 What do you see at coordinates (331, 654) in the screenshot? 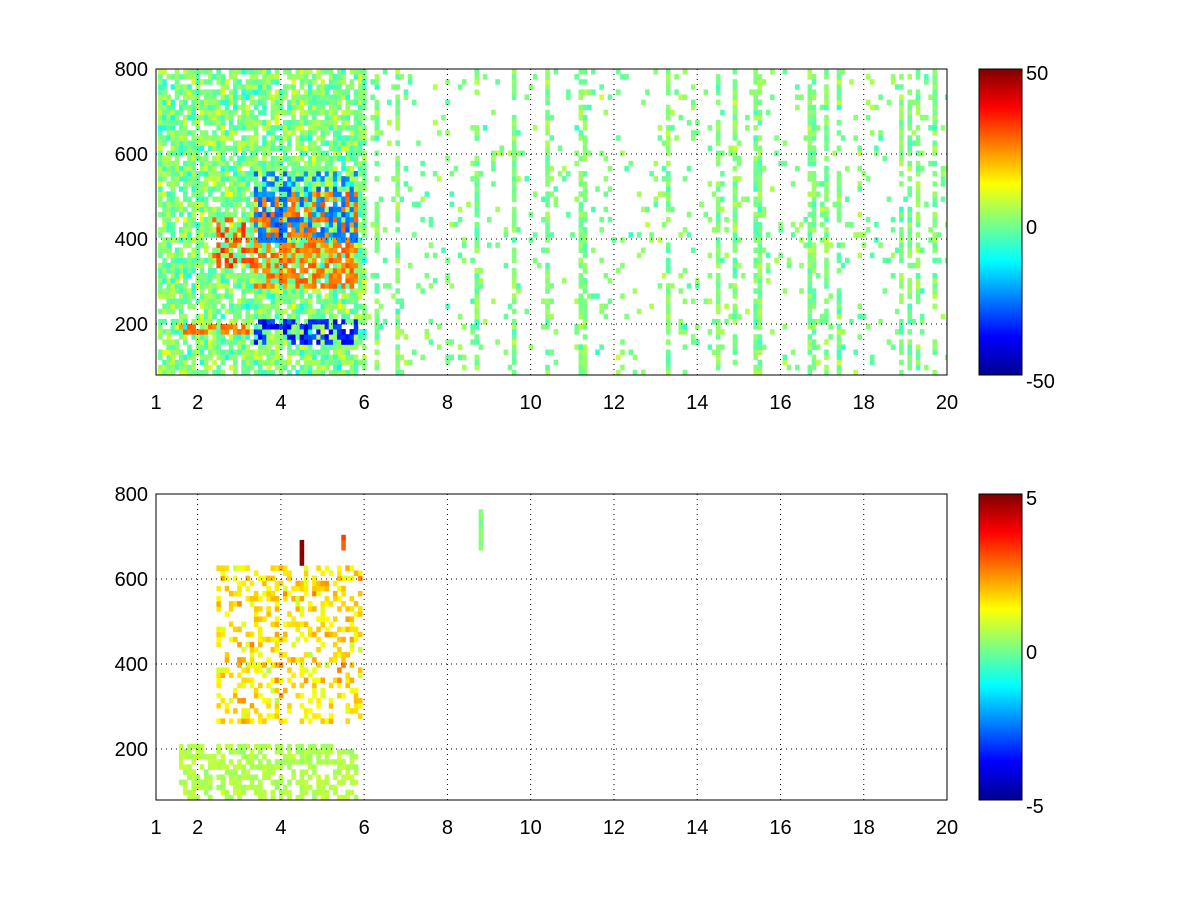
I see `bottom-cells` at bounding box center [331, 654].